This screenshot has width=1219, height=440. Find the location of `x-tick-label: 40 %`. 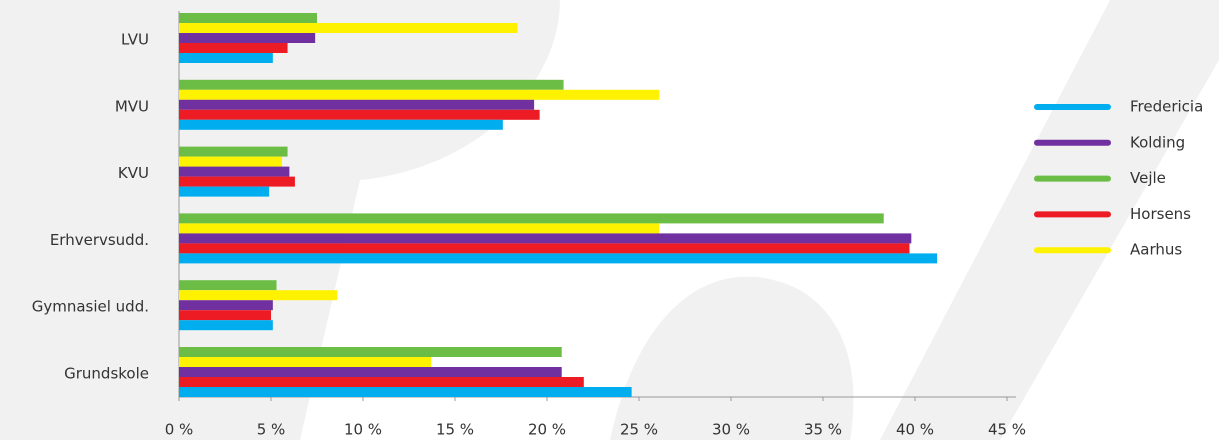

x-tick-label: 40 % is located at coordinates (915, 430).